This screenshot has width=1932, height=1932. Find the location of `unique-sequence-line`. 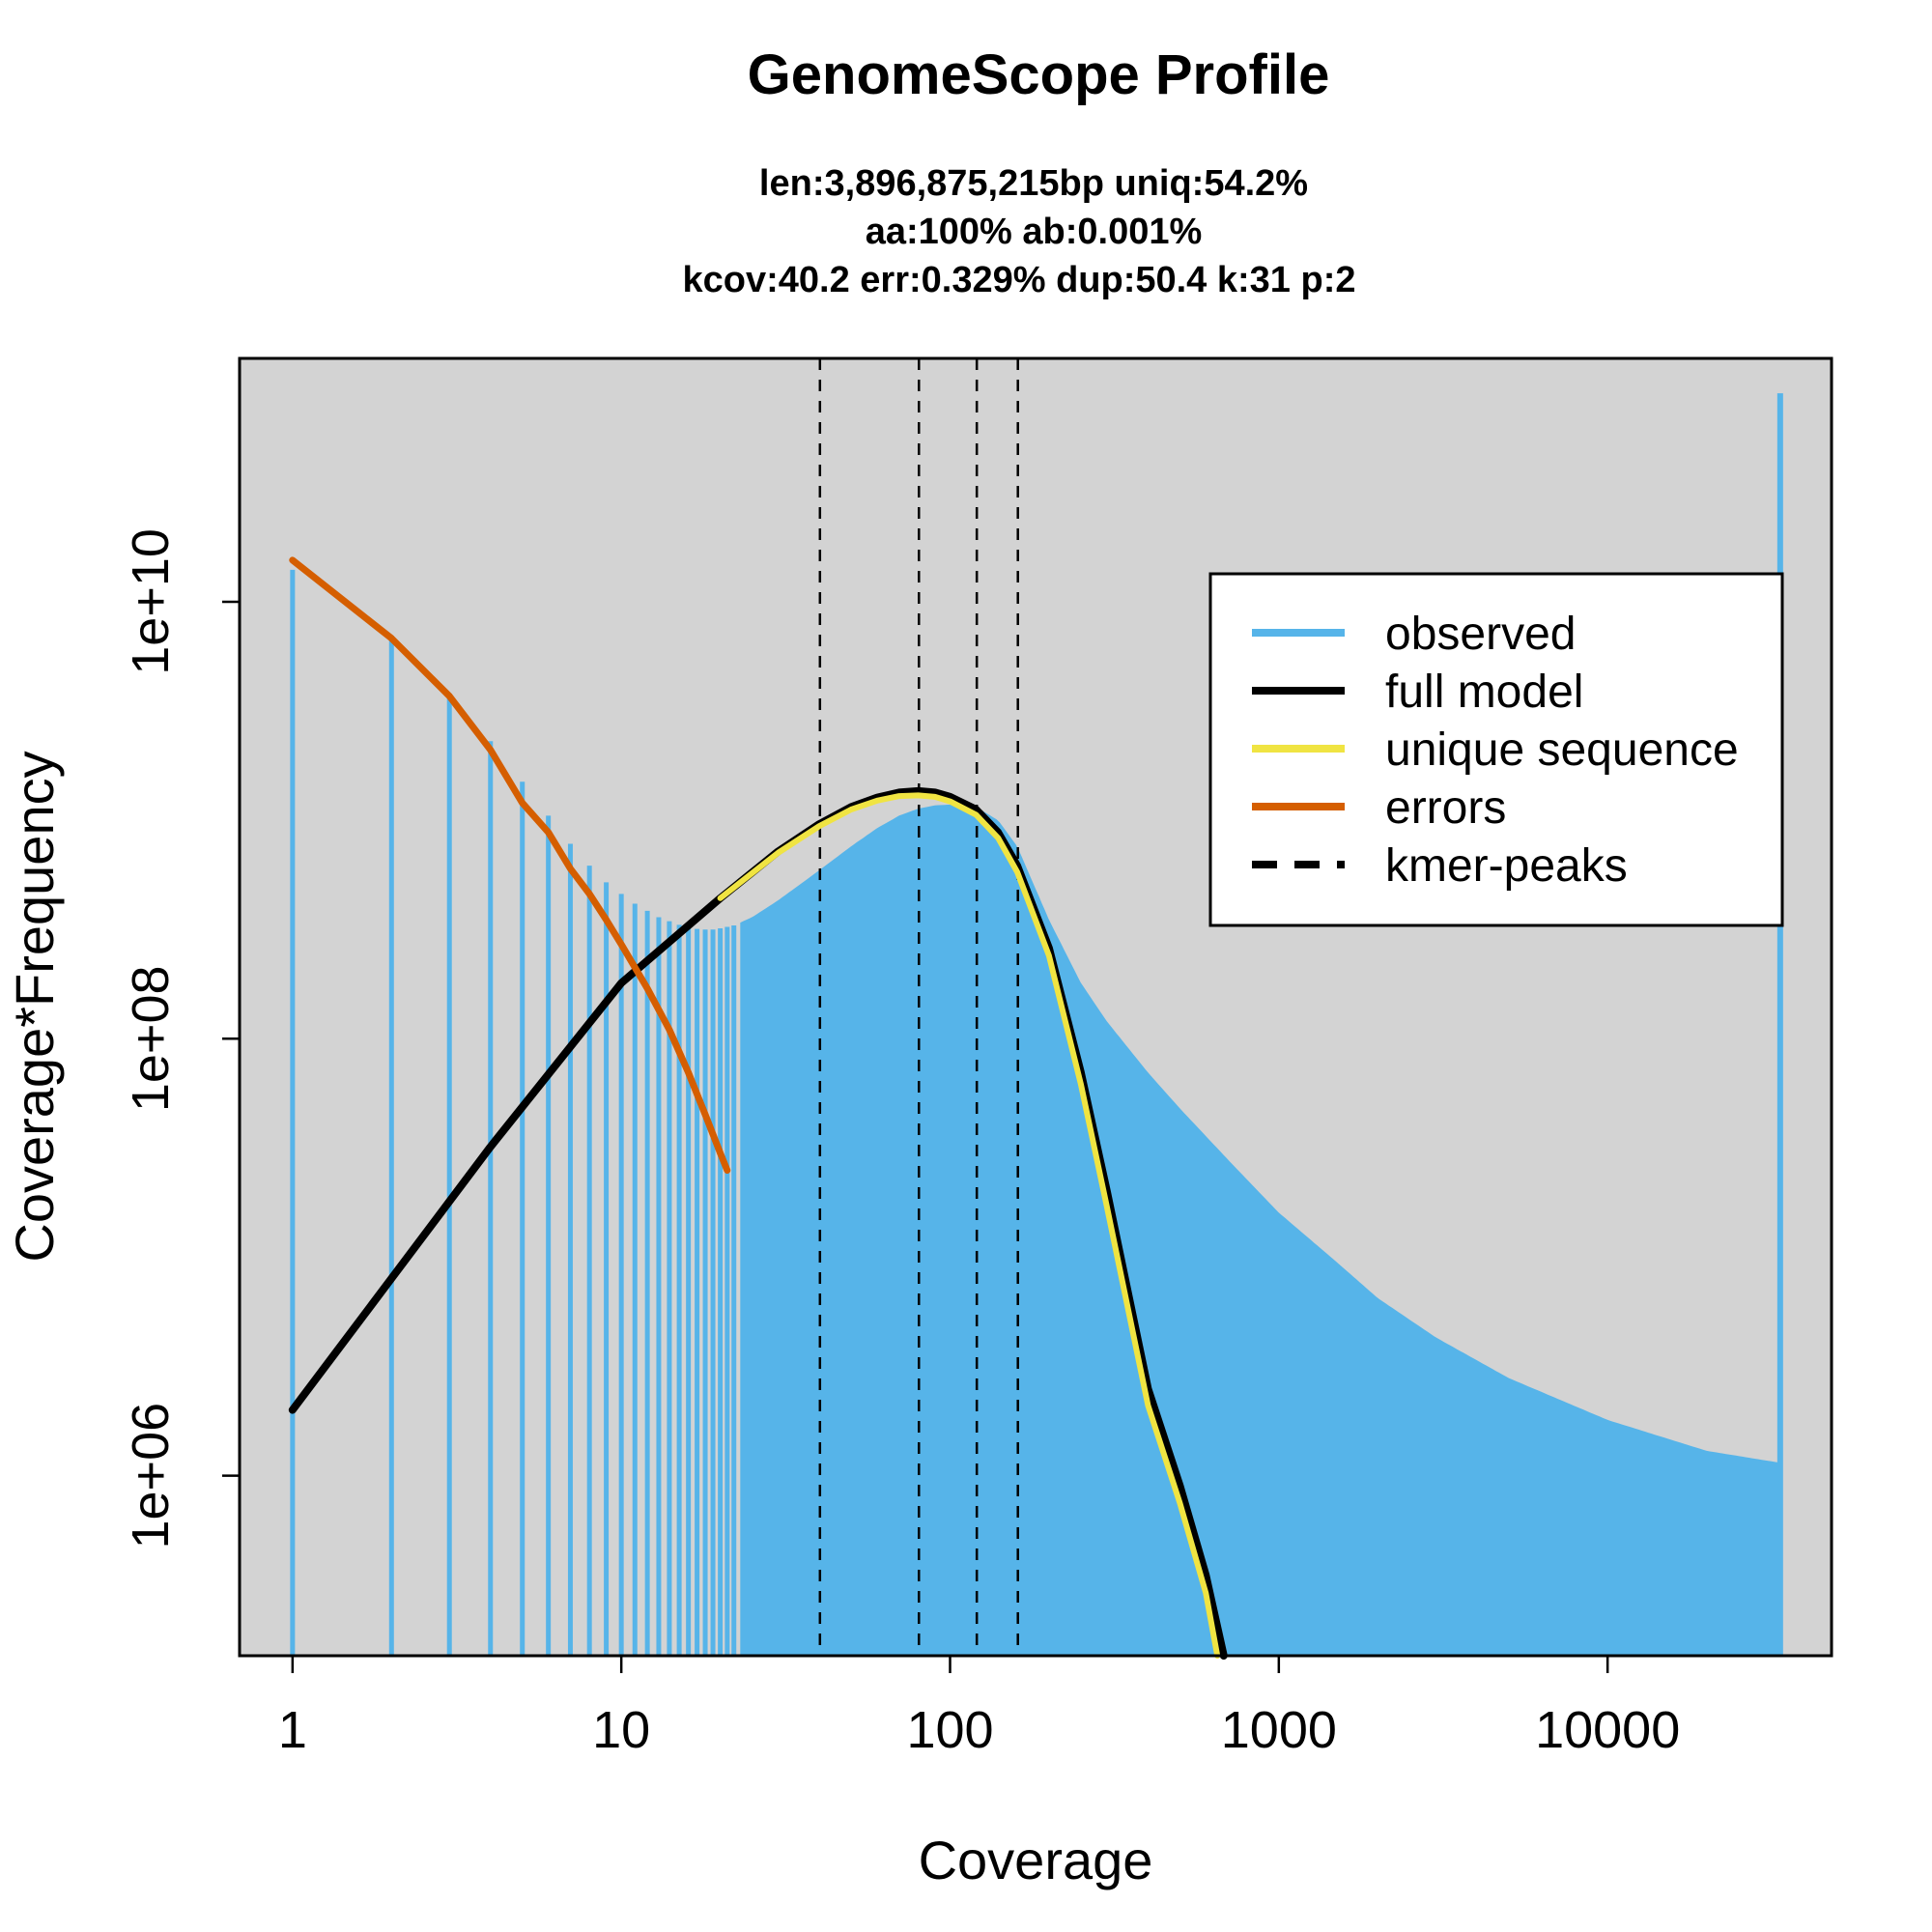

unique-sequence-line is located at coordinates (969, 1225).